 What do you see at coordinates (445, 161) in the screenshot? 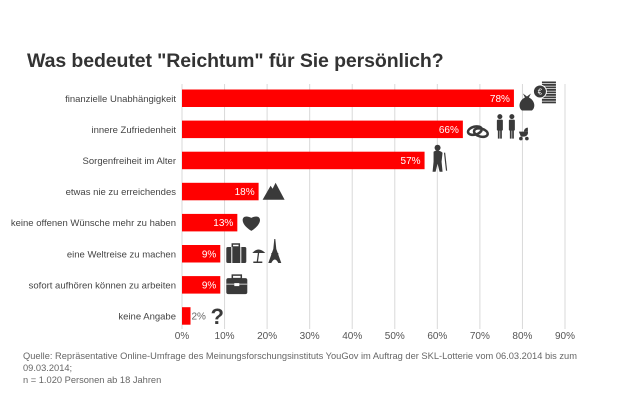
I see `cane` at bounding box center [445, 161].